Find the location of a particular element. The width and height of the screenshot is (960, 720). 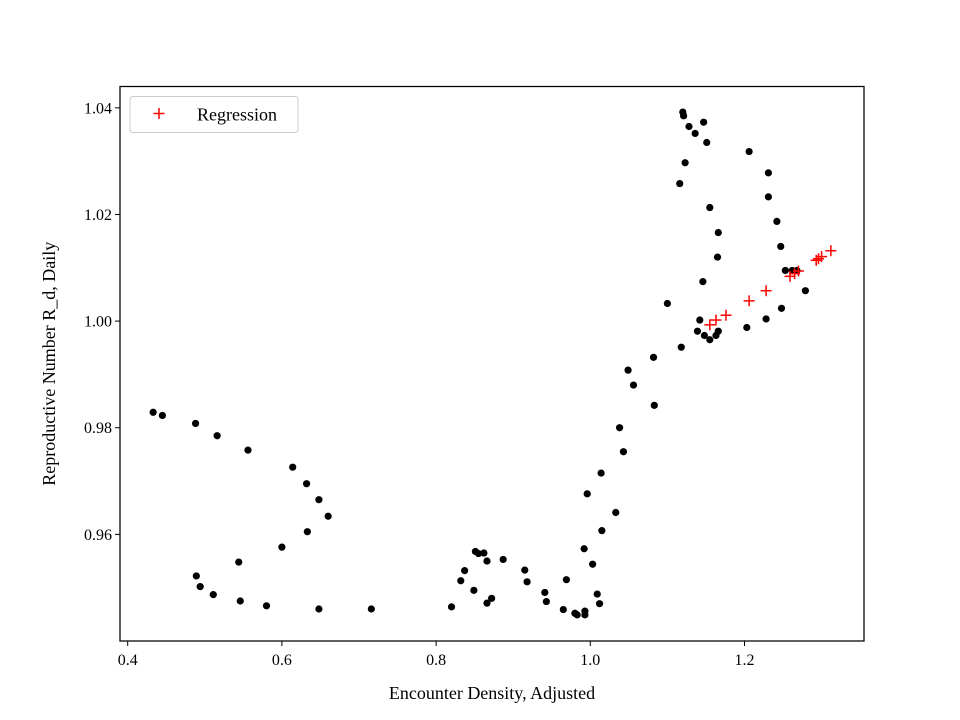

legend: Regression is located at coordinates (214, 114).